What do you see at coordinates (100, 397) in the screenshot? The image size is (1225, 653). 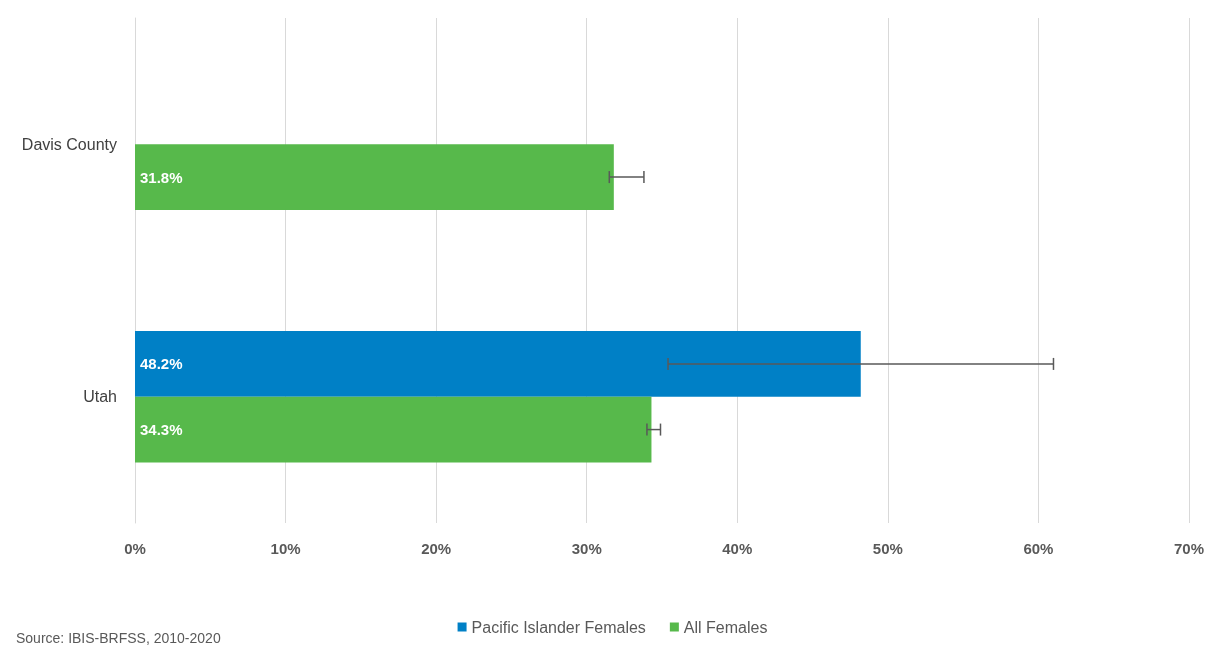 I see `y-tick-label: Utah` at bounding box center [100, 397].